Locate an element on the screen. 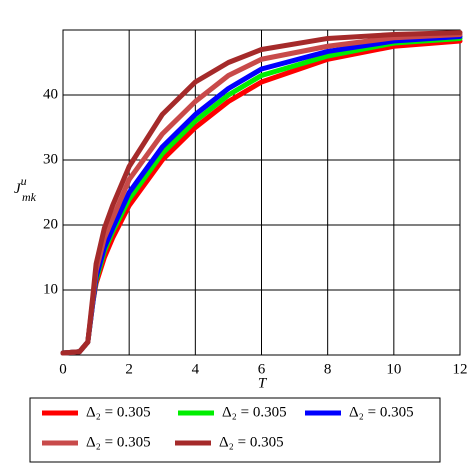  y-tick-label: 30 is located at coordinates (50, 159).